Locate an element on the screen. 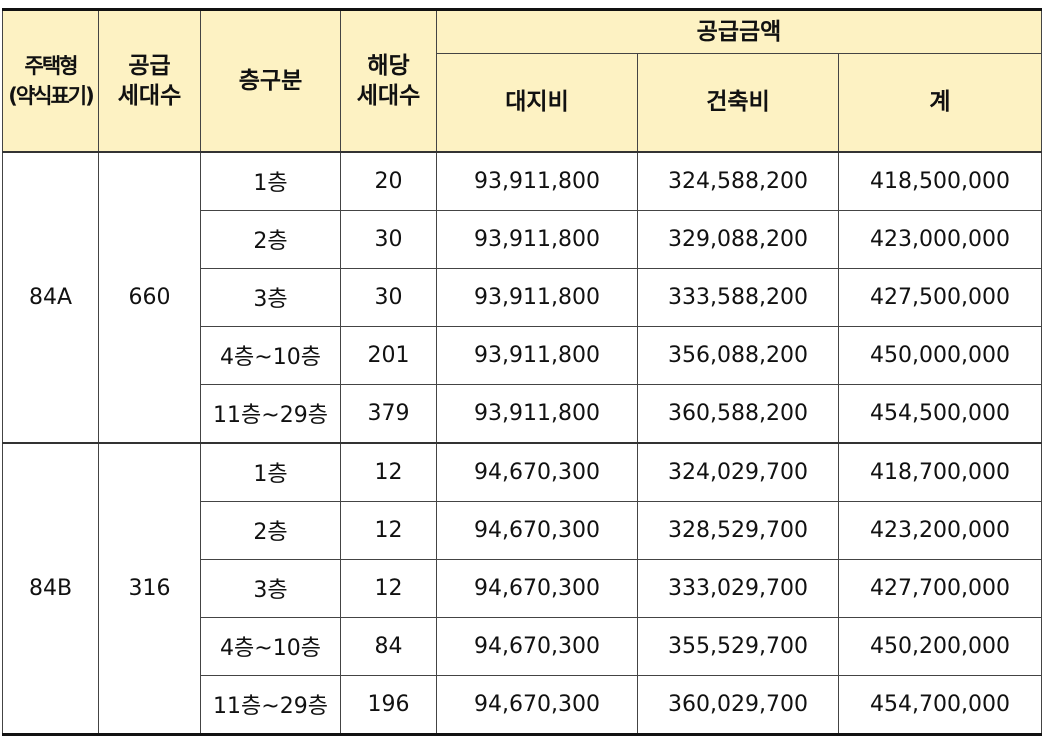 The height and width of the screenshot is (744, 1042). cell-supply-units: 660 is located at coordinates (149, 296).